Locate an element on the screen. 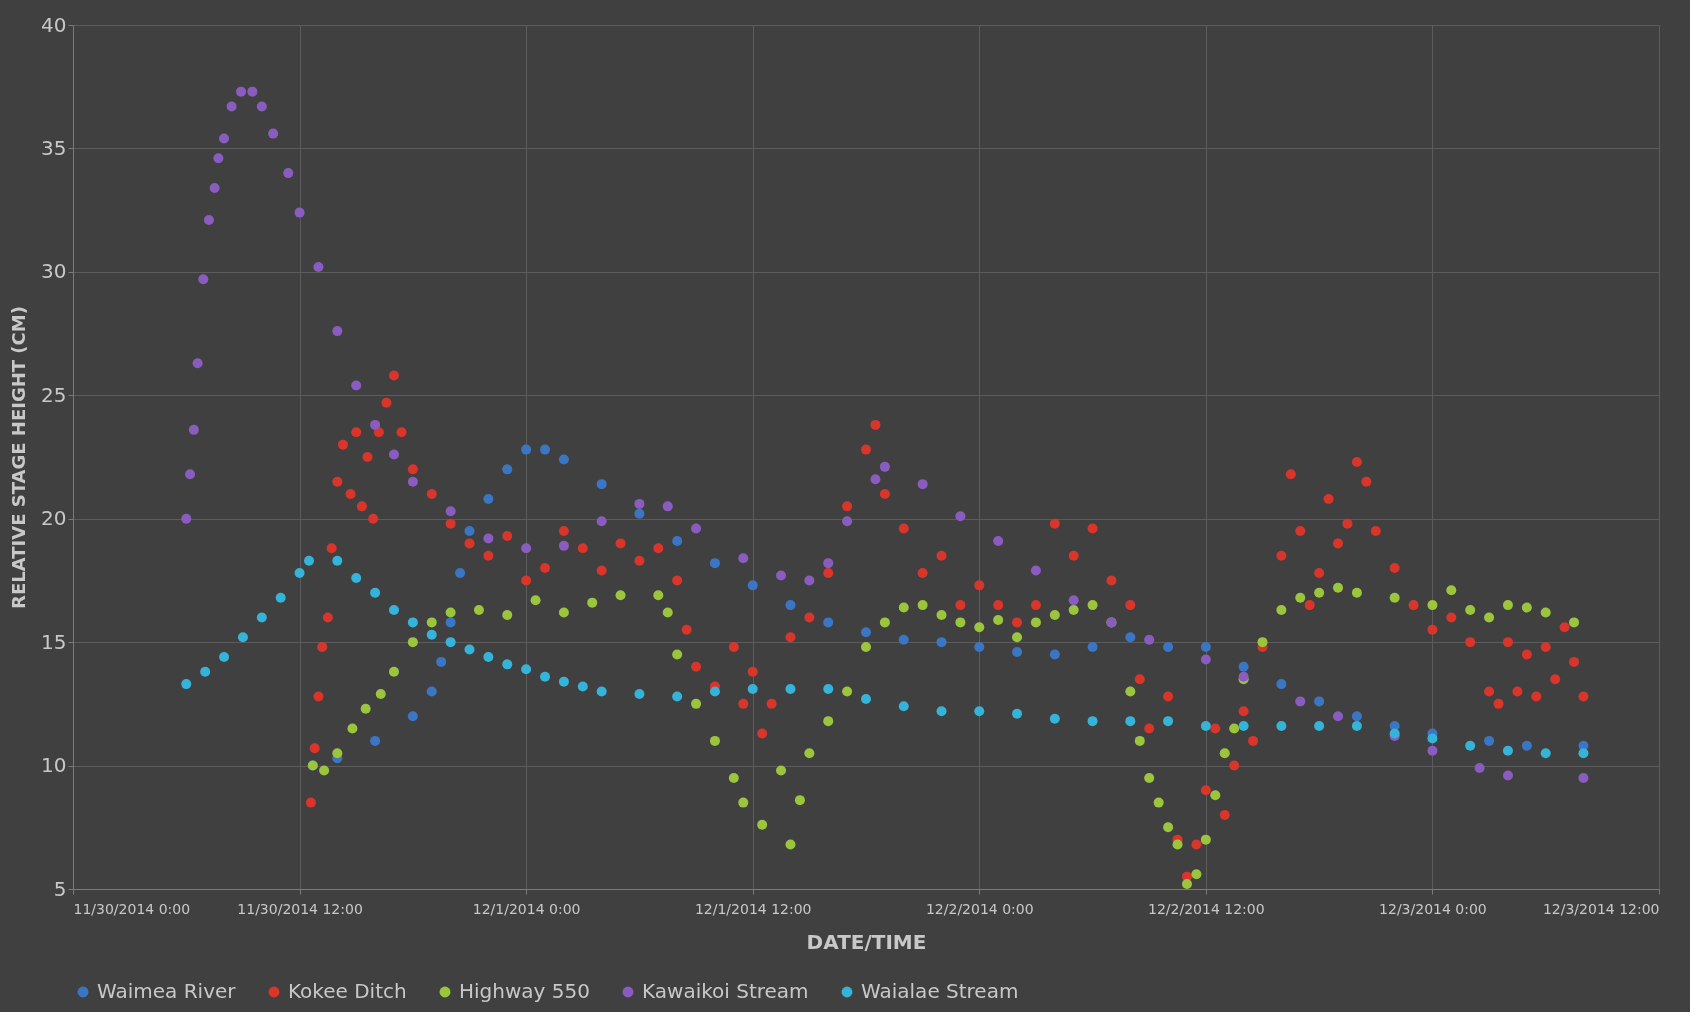 Image resolution: width=1698 pixels, height=1021 pixels. legend-label: Waialae Stream is located at coordinates (940, 991).